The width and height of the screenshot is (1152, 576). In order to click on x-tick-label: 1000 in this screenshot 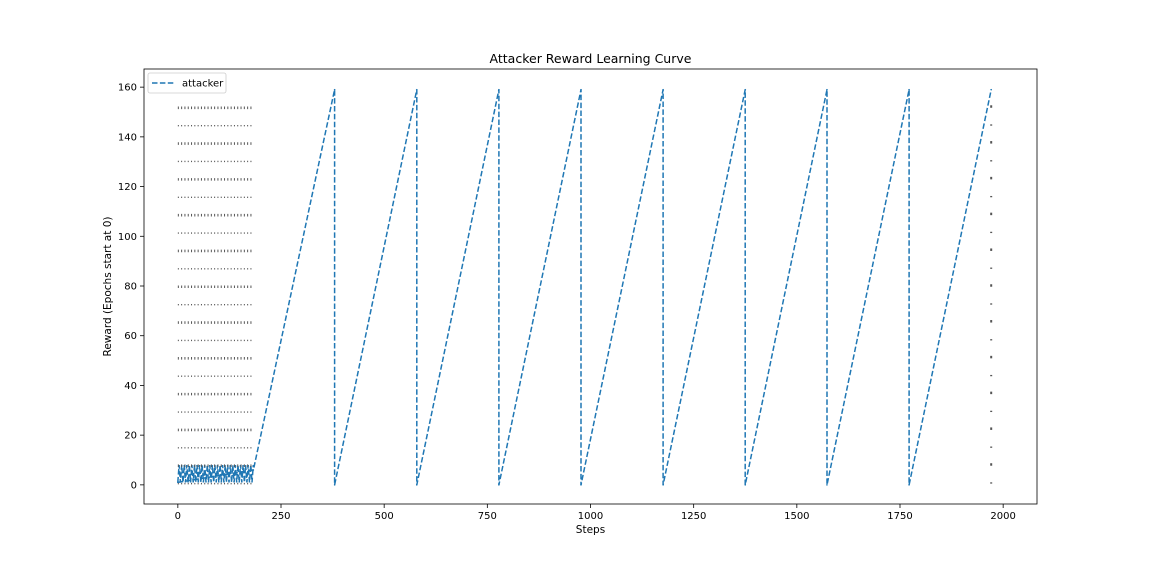, I will do `click(590, 516)`.